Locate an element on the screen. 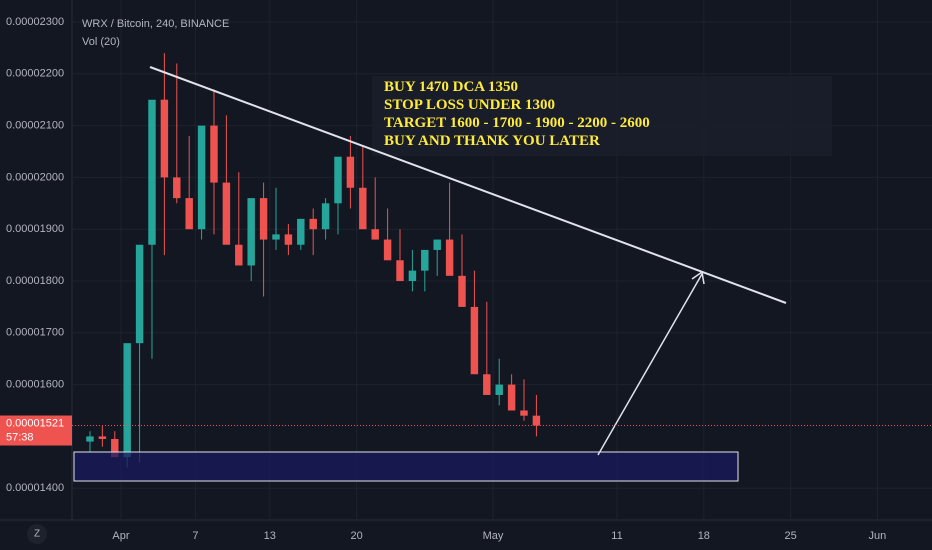 The height and width of the screenshot is (550, 932). arrow-head is located at coordinates (698, 277).